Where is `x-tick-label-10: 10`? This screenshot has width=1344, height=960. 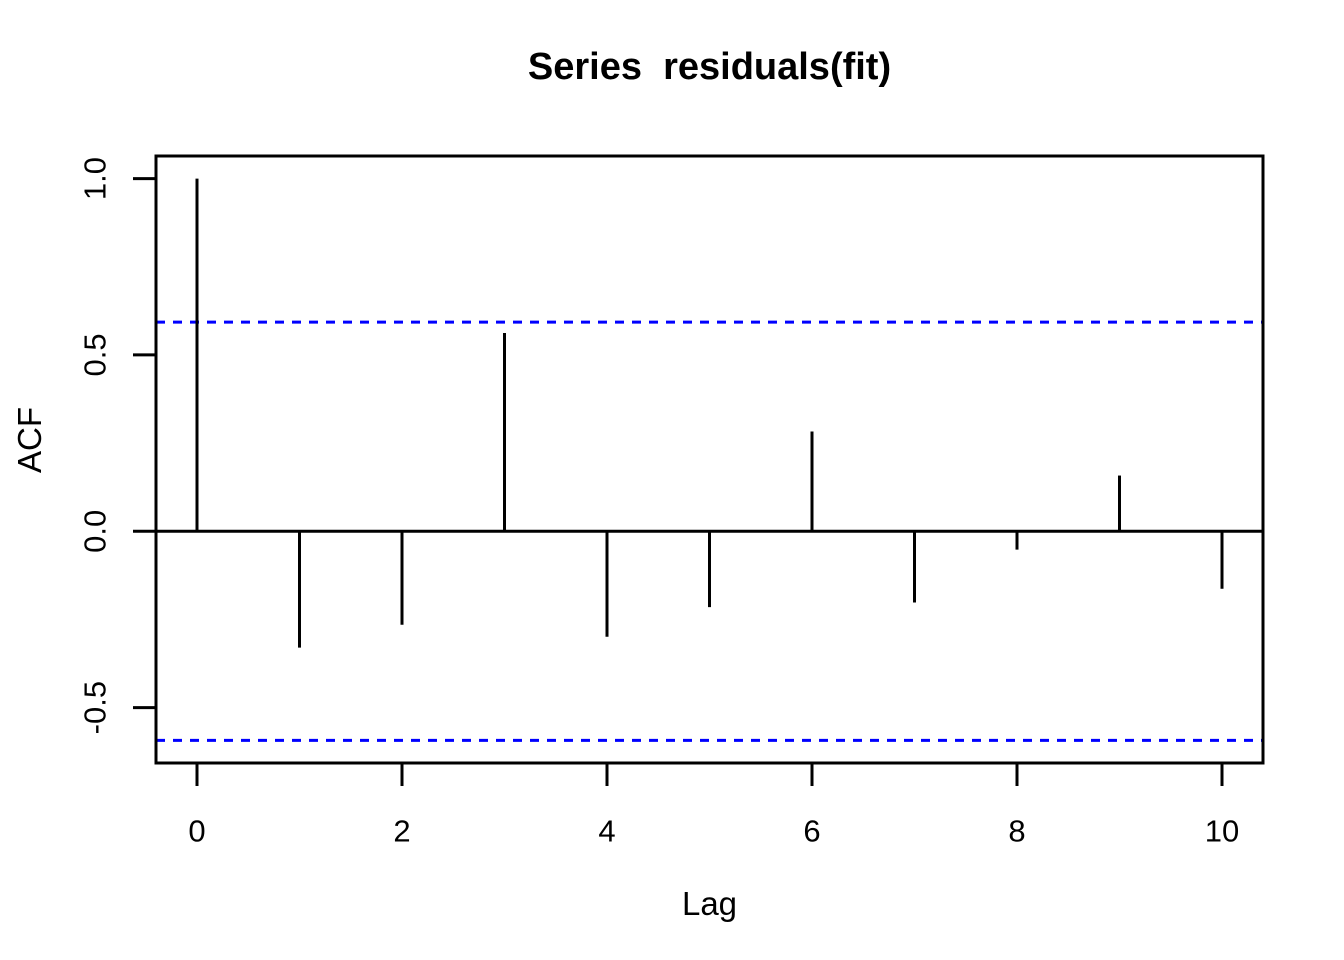 x-tick-label-10: 10 is located at coordinates (1222, 831).